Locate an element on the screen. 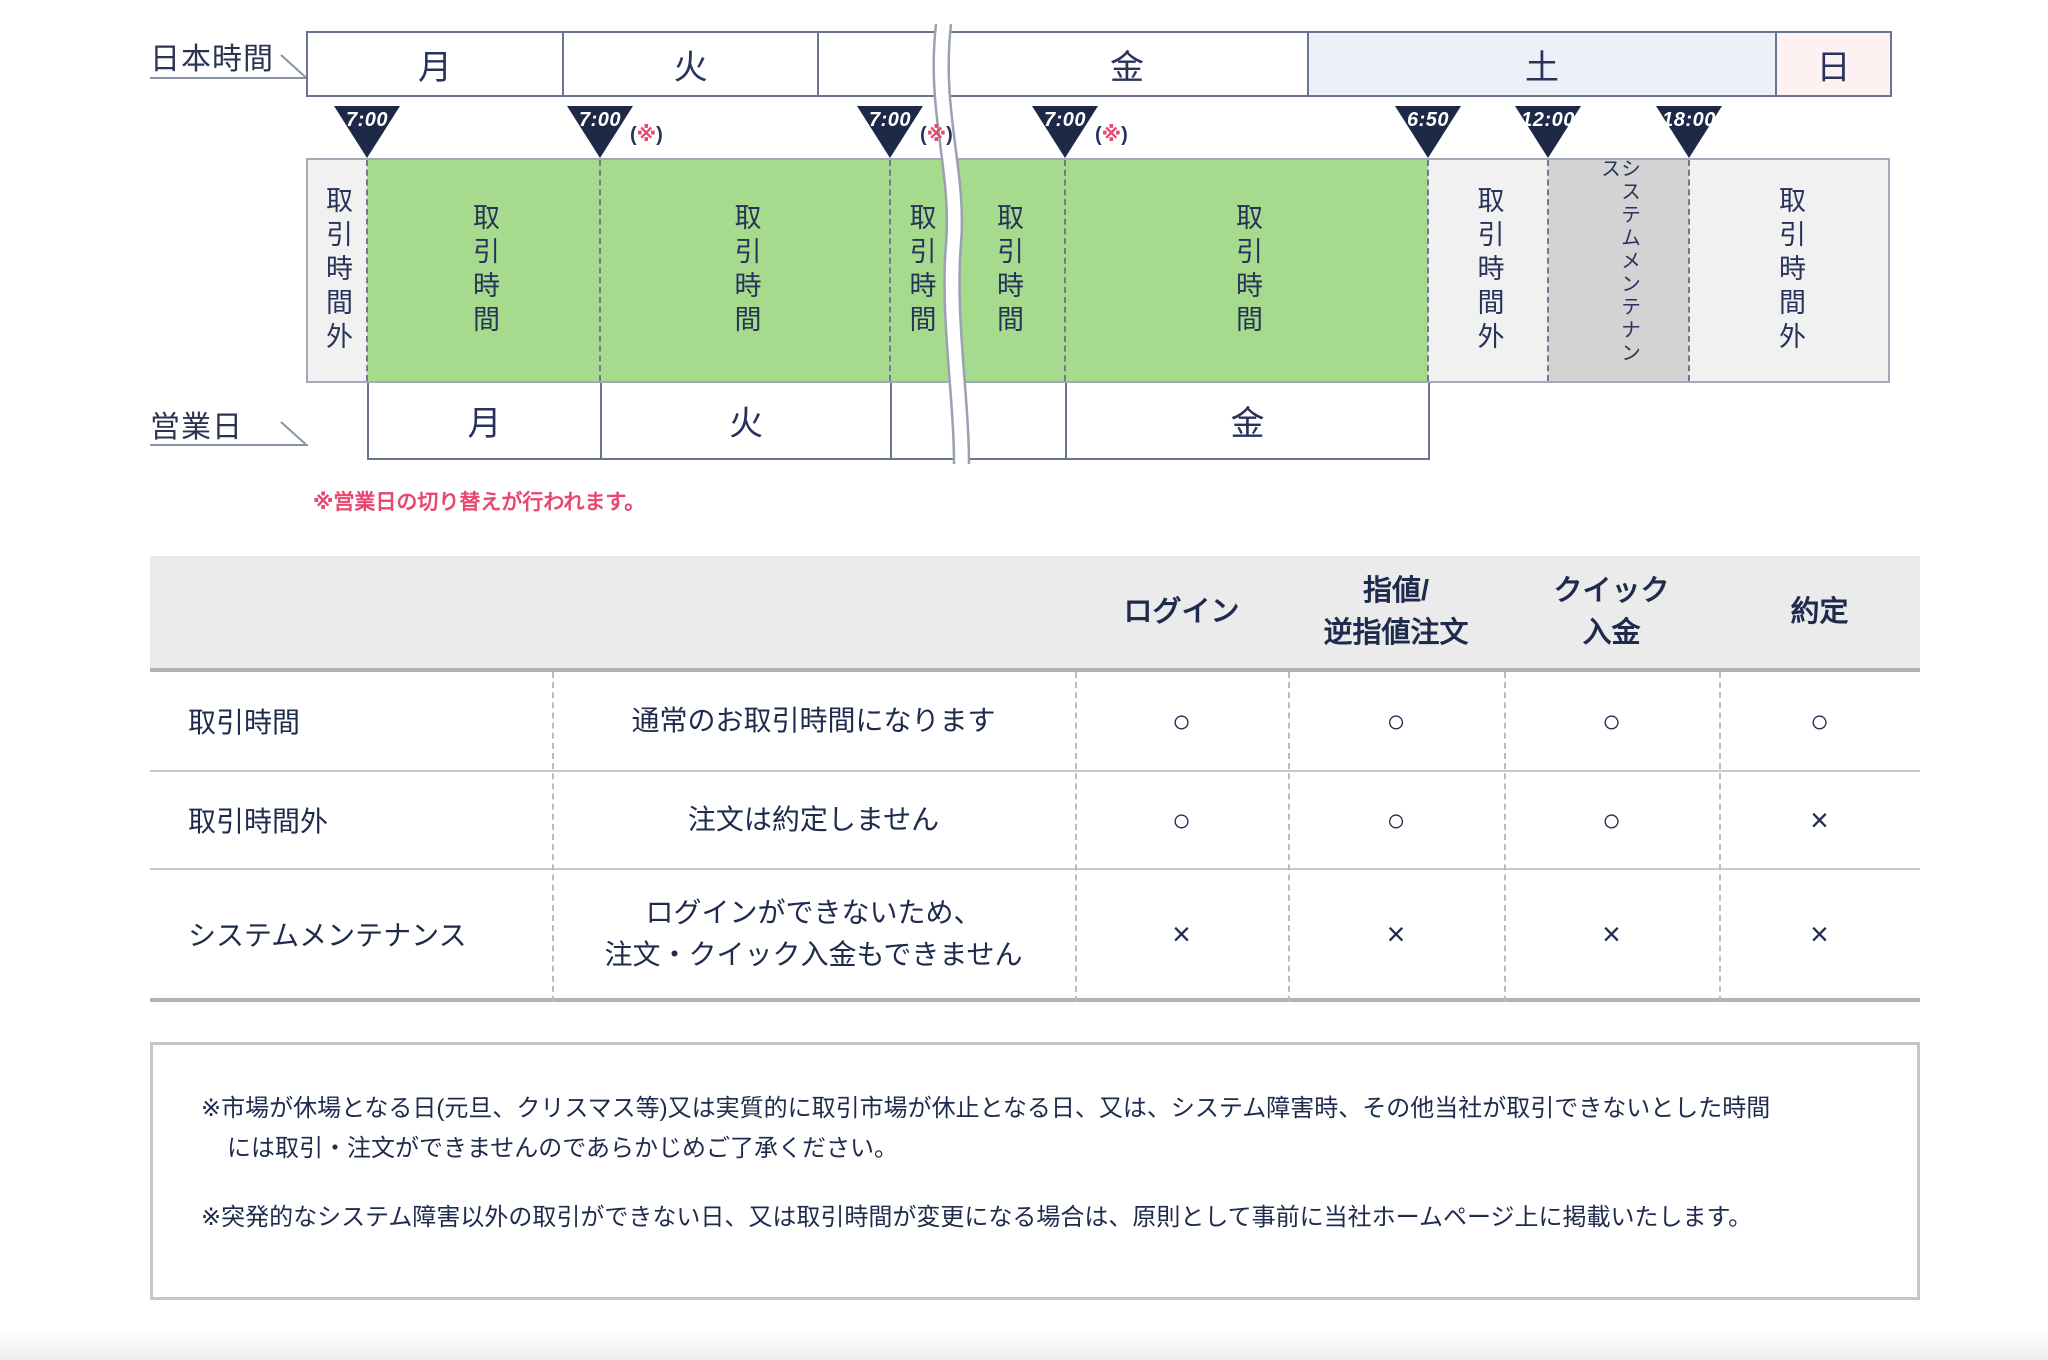  day-header-sun: 日 is located at coordinates (1833, 64).